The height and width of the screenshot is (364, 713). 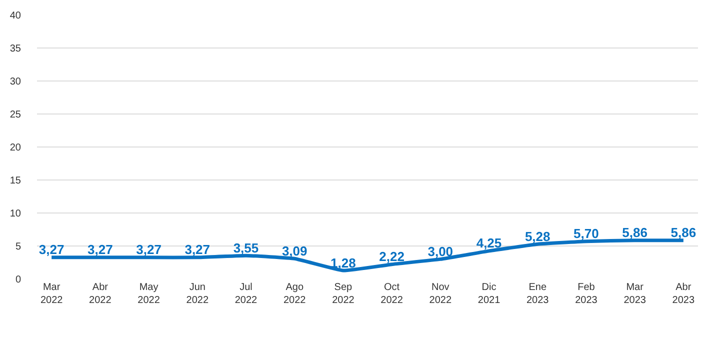 What do you see at coordinates (246, 294) in the screenshot?
I see `x-tick-label: Jul 2022` at bounding box center [246, 294].